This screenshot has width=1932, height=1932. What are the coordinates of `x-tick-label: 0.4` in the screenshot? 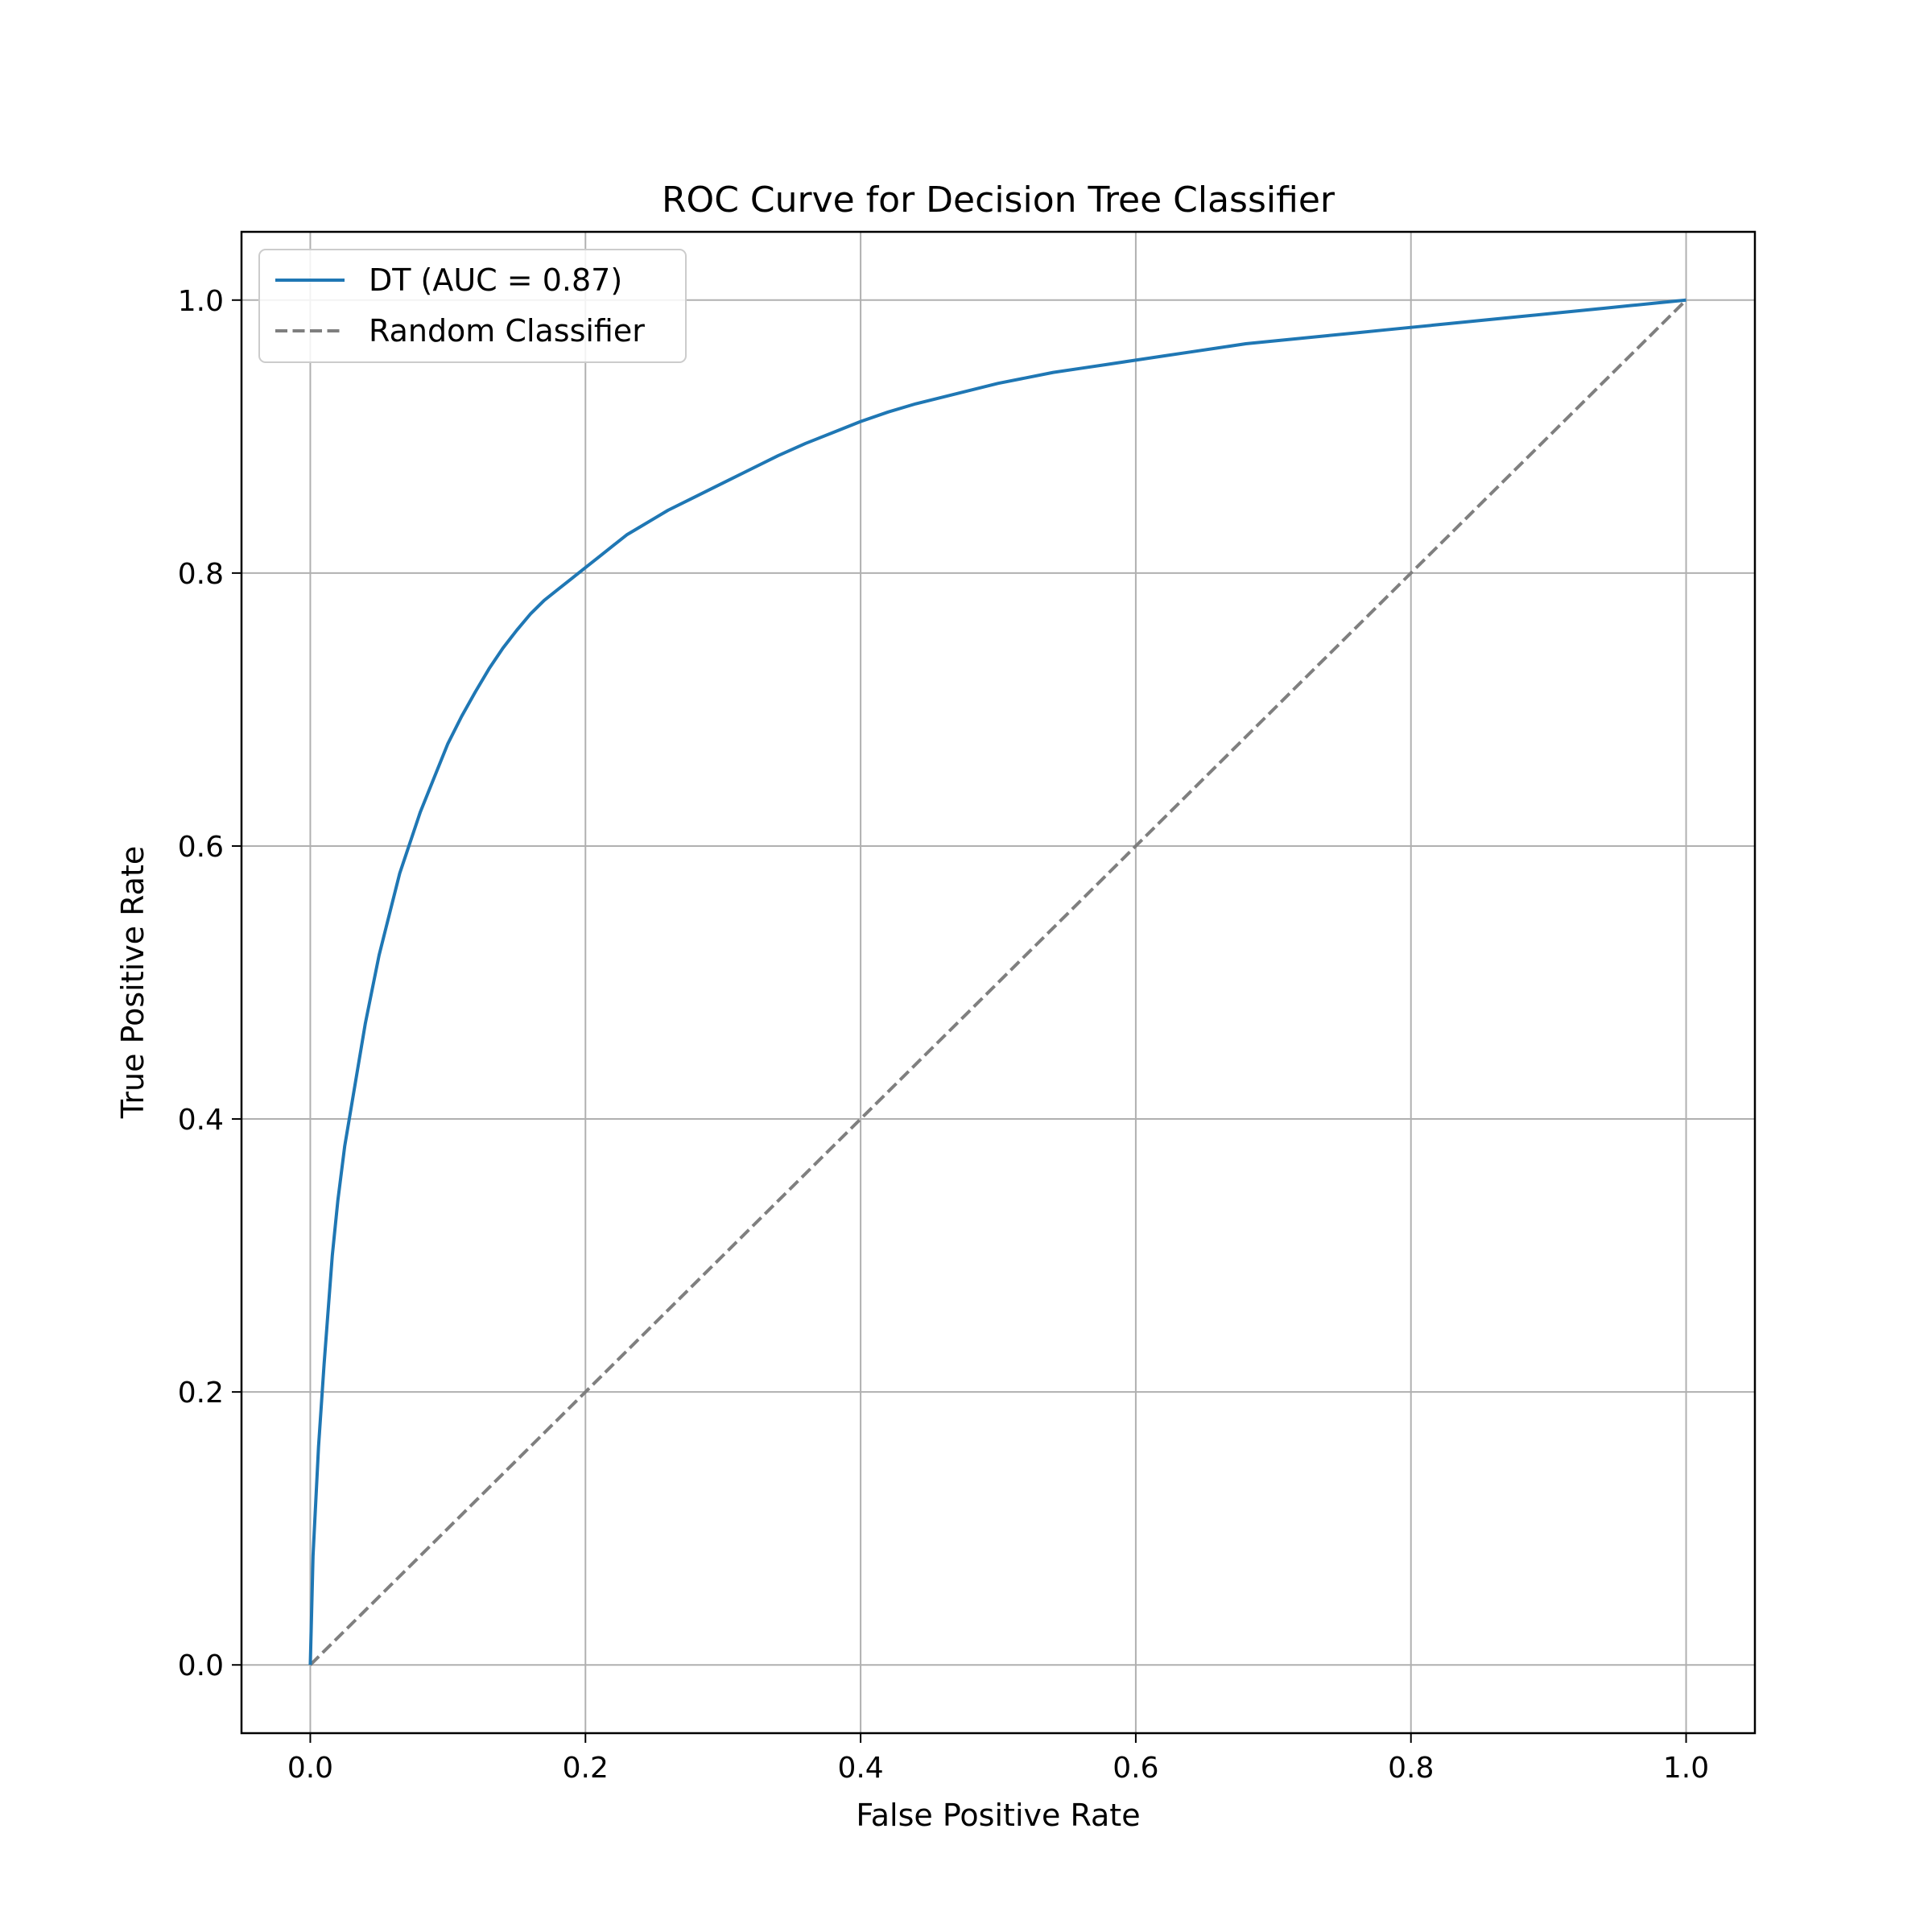 It's located at (860, 1769).